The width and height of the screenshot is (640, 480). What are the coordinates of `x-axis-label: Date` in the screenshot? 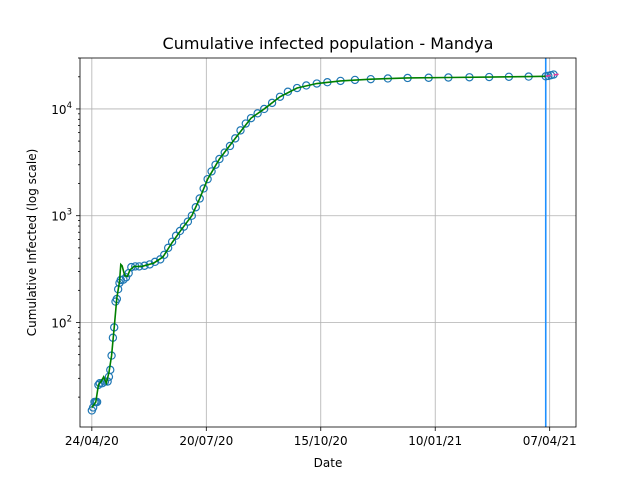 It's located at (328, 463).